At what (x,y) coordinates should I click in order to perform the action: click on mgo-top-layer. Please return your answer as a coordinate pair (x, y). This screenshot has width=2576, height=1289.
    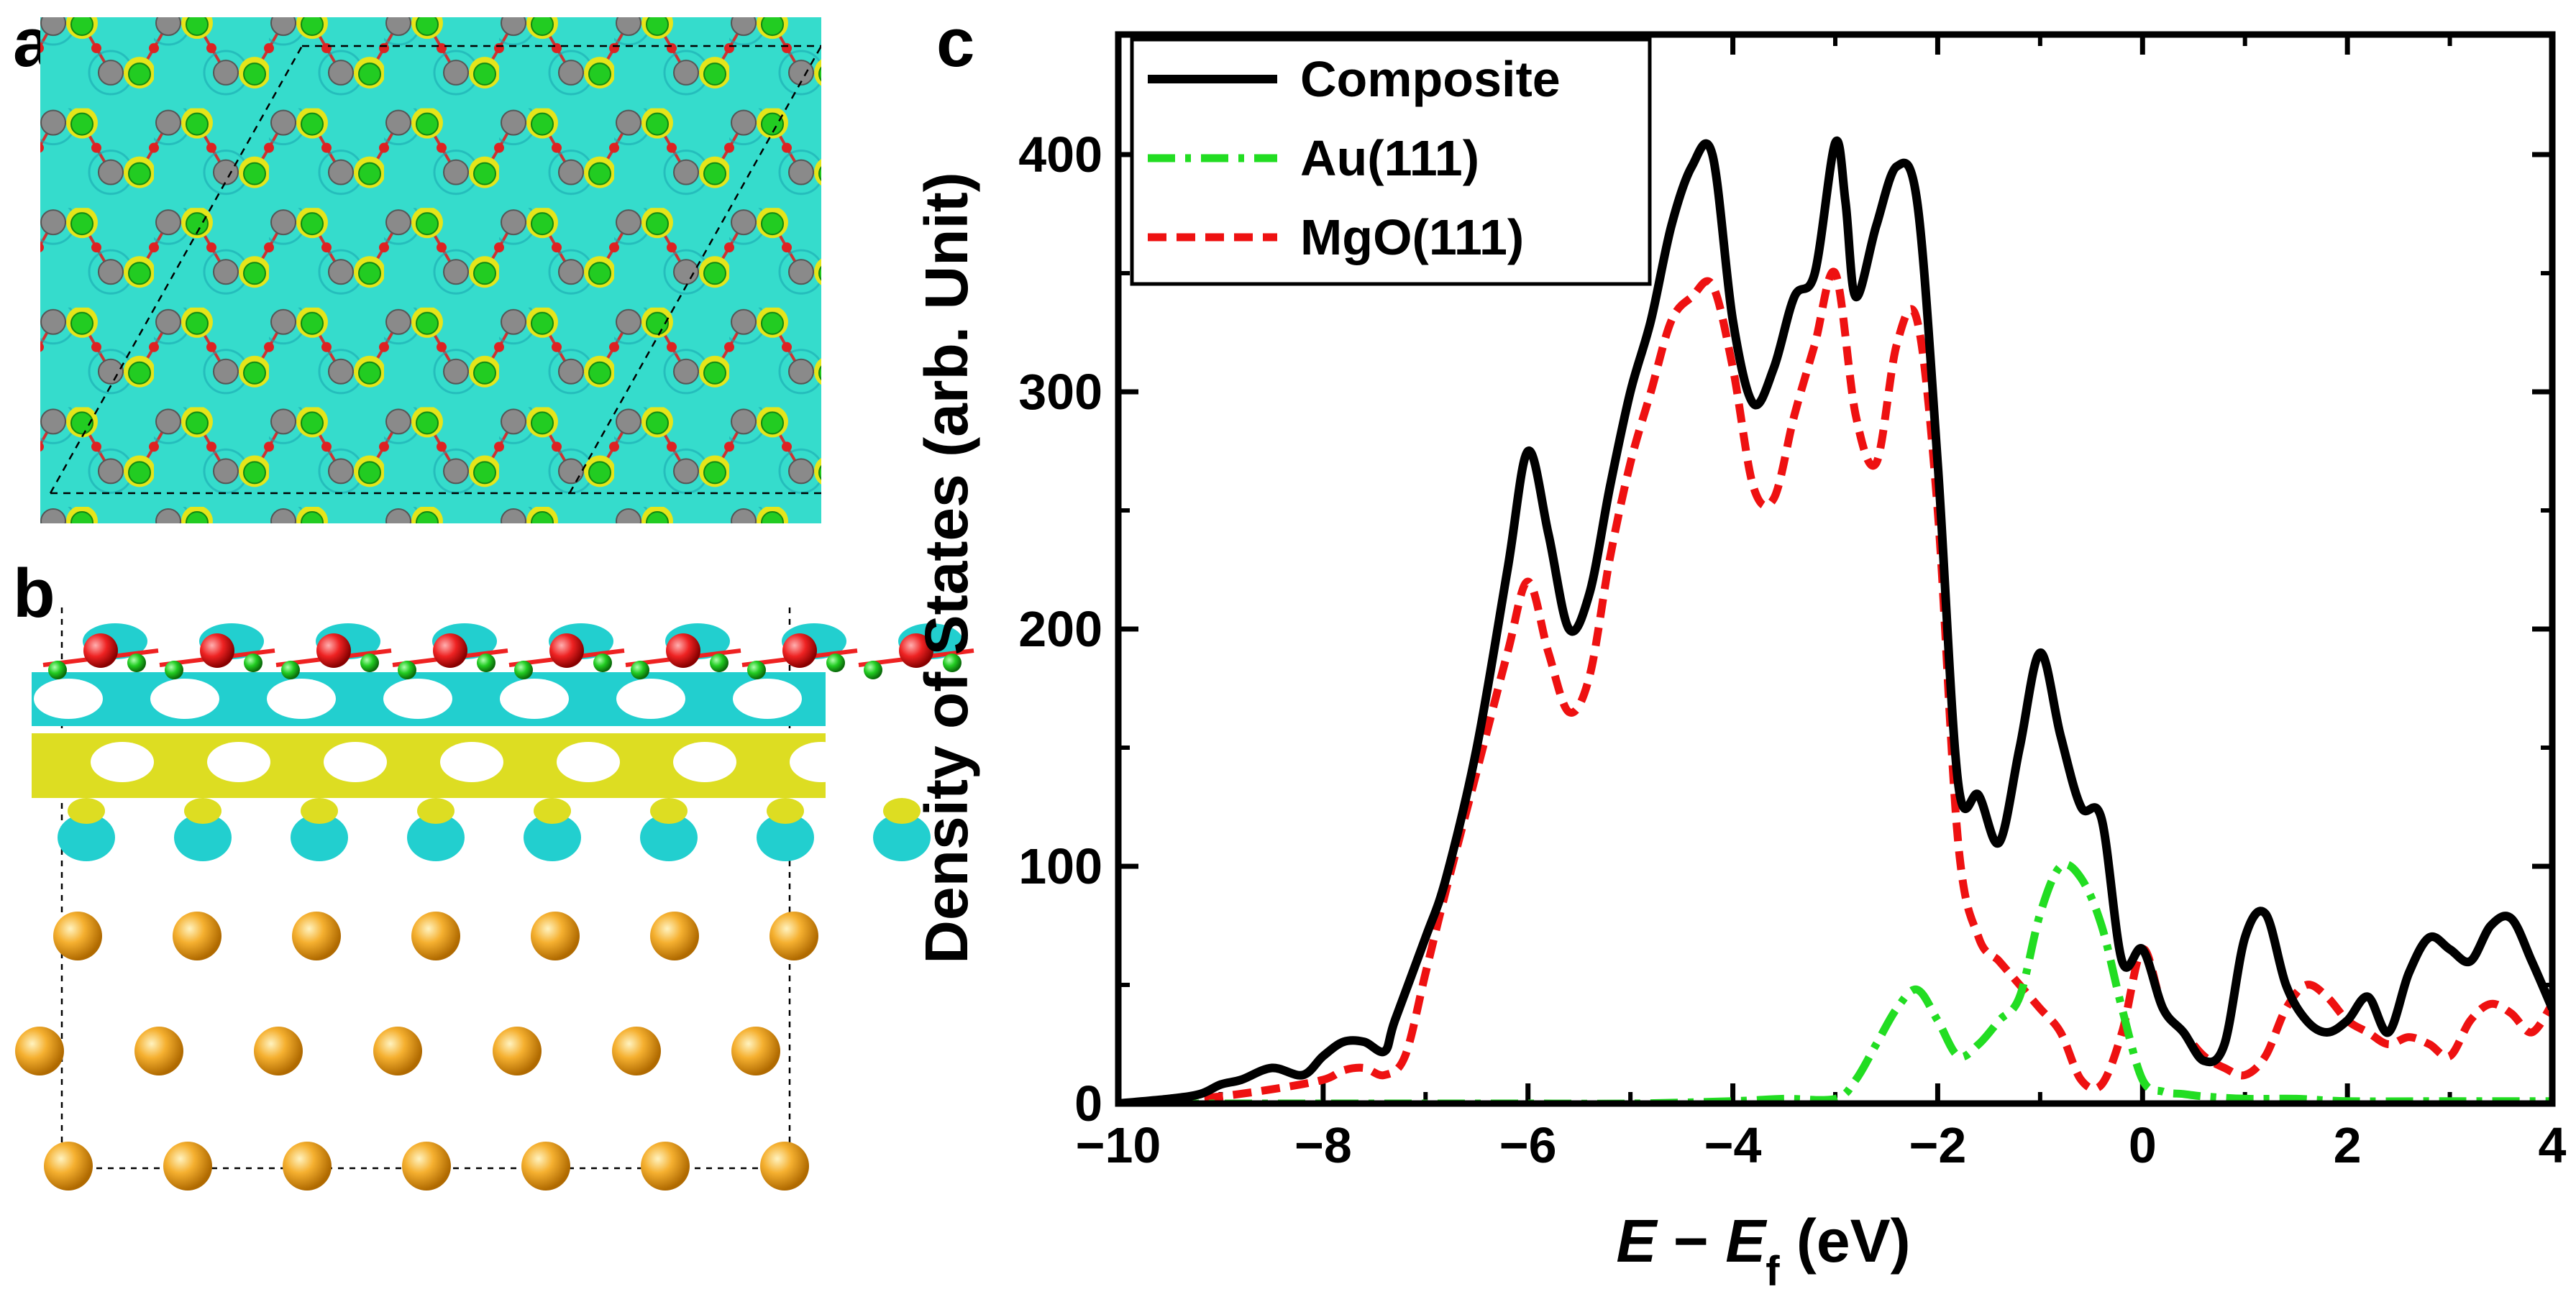
    Looking at the image, I should click on (508, 656).